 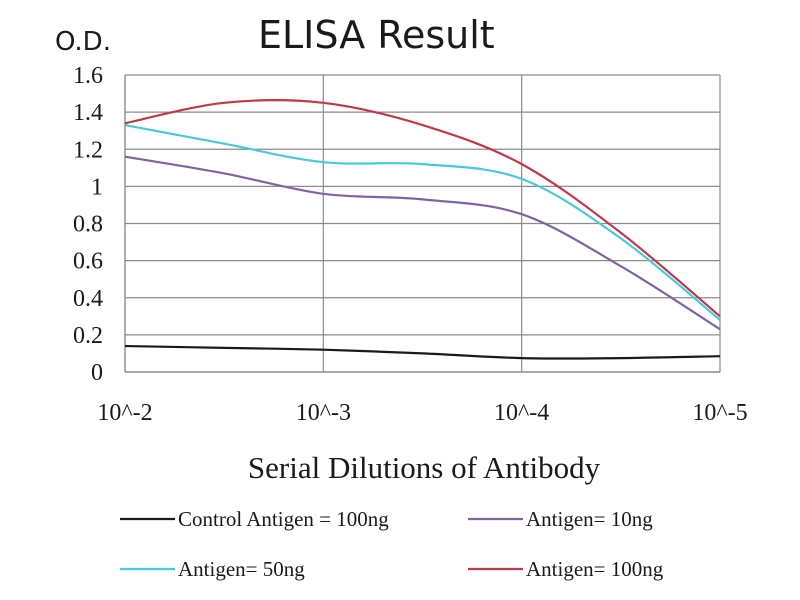 I want to click on x-tick-label: 10^-4, so click(x=521, y=413).